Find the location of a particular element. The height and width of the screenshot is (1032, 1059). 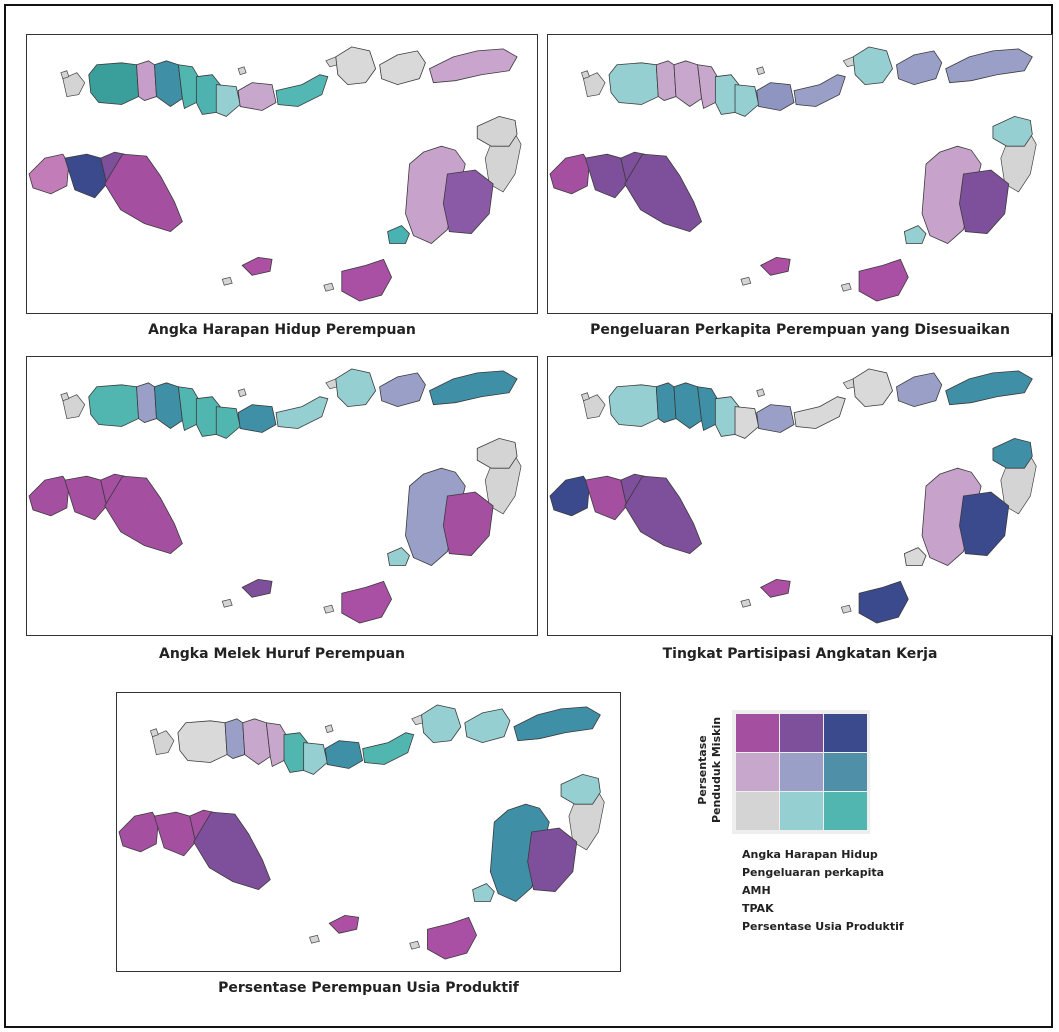

map-panel-pengeluaran-perkapita is located at coordinates (800, 174).